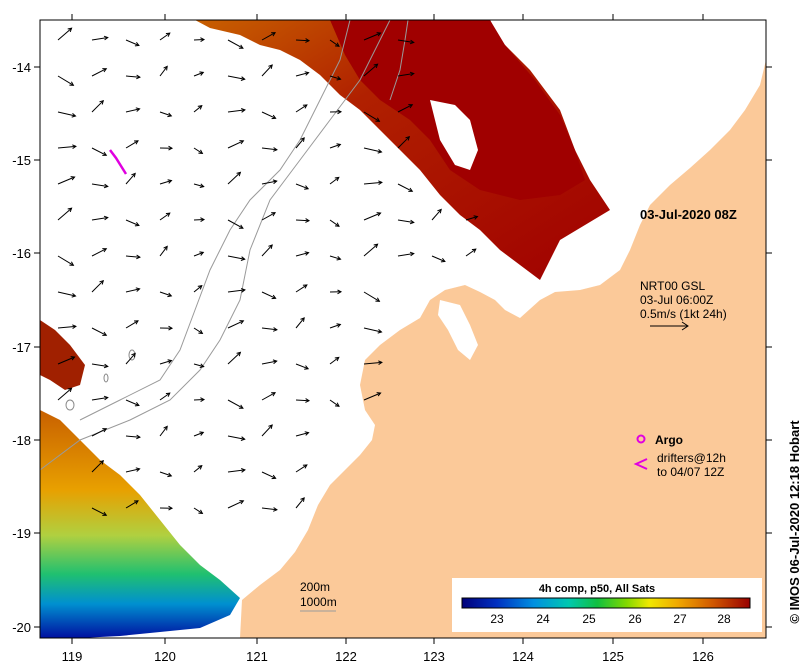  I want to click on lon-tick-label: 126, so click(703, 656).